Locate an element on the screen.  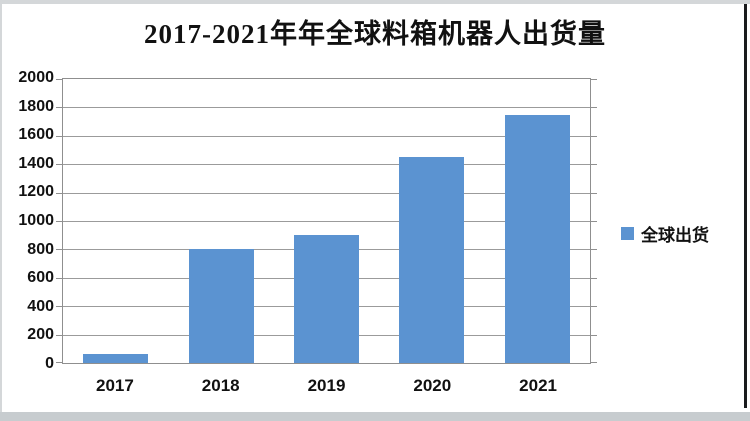
x-axis-labels: 2017 2018 2019 2020 2021 is located at coordinates (326, 386).